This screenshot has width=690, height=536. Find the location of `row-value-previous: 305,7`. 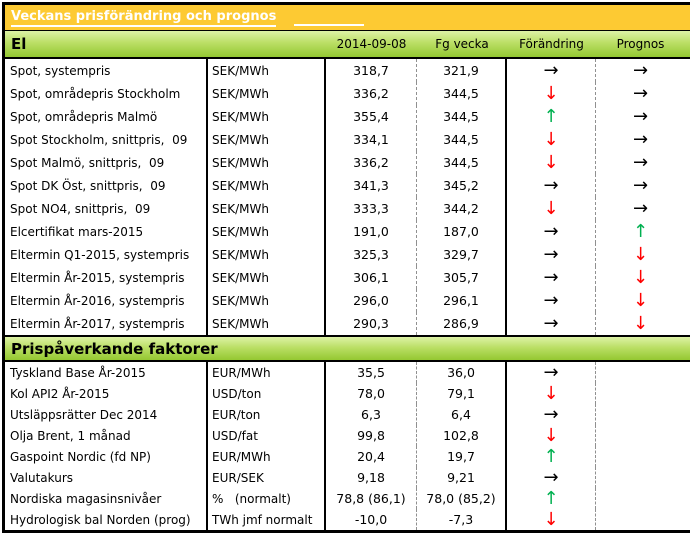

row-value-previous: 305,7 is located at coordinates (462, 277).